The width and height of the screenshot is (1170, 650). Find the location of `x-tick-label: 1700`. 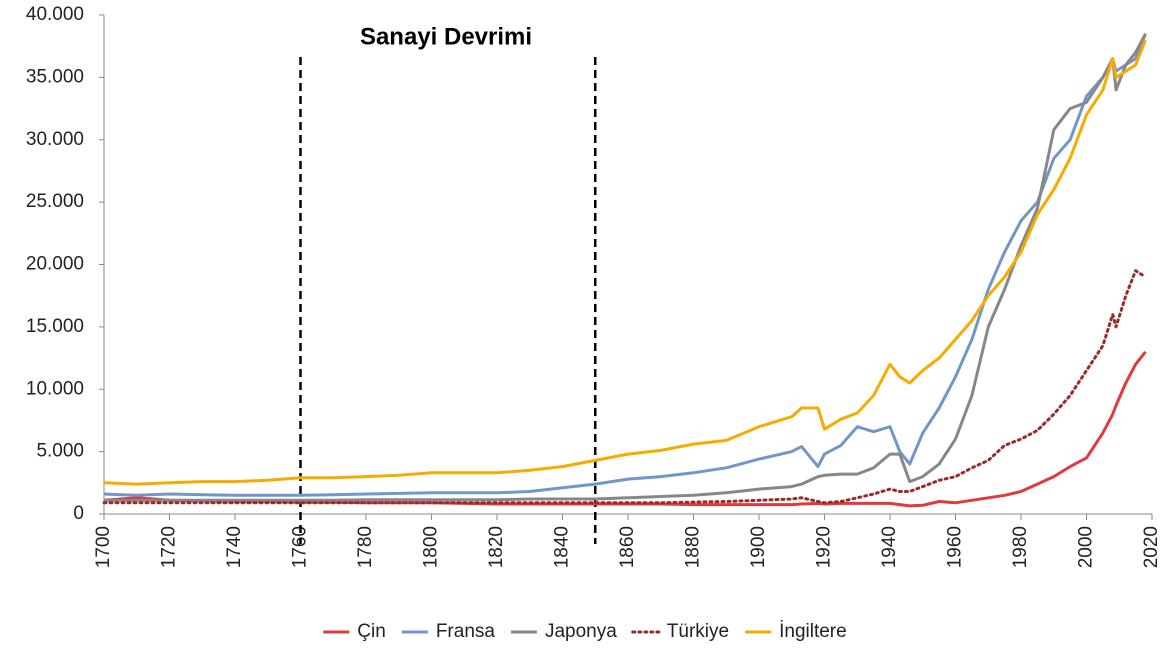

x-tick-label: 1700 is located at coordinates (103, 547).